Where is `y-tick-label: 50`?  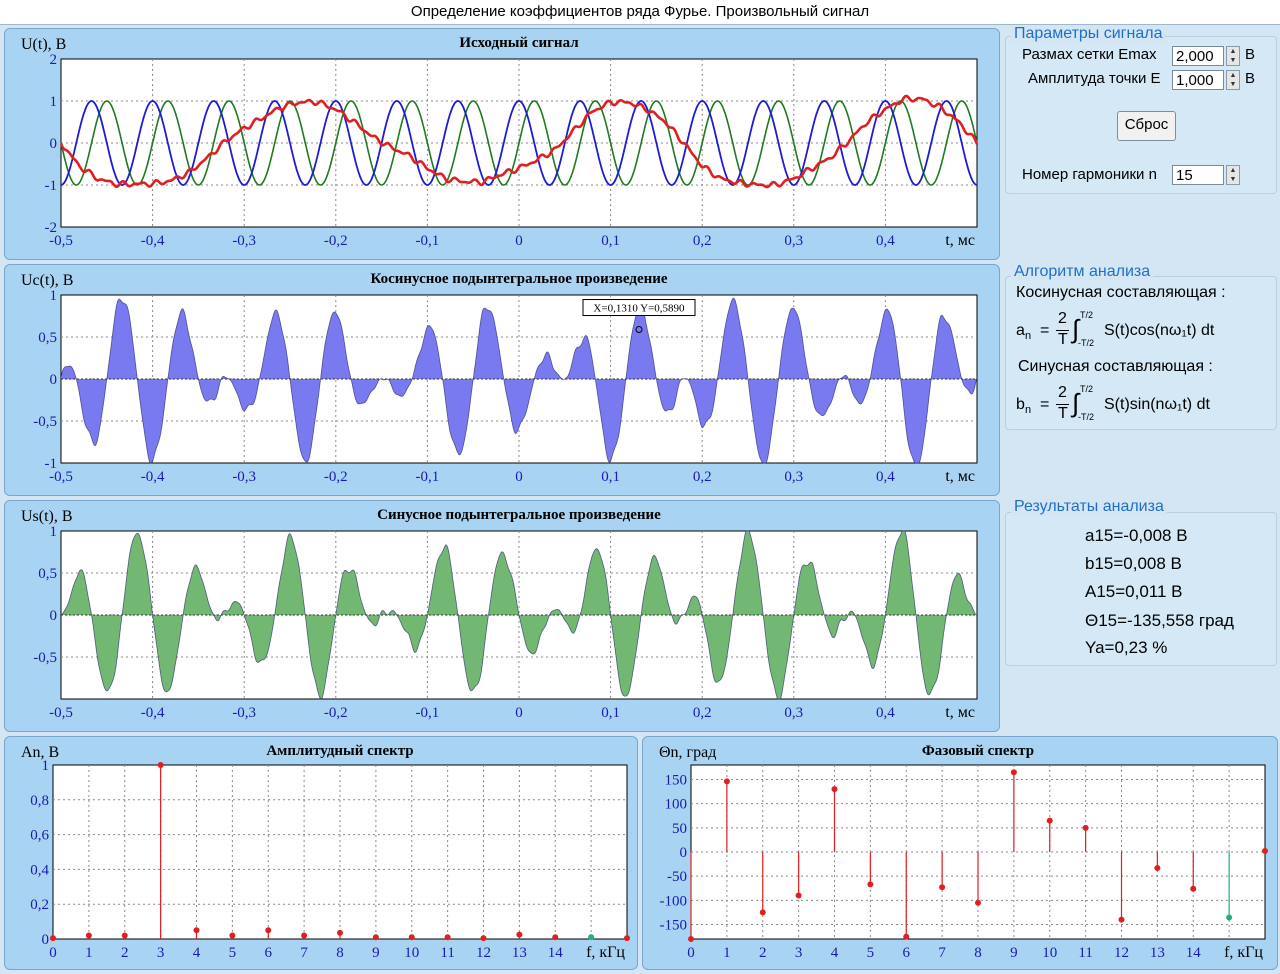 y-tick-label: 50 is located at coordinates (679, 829).